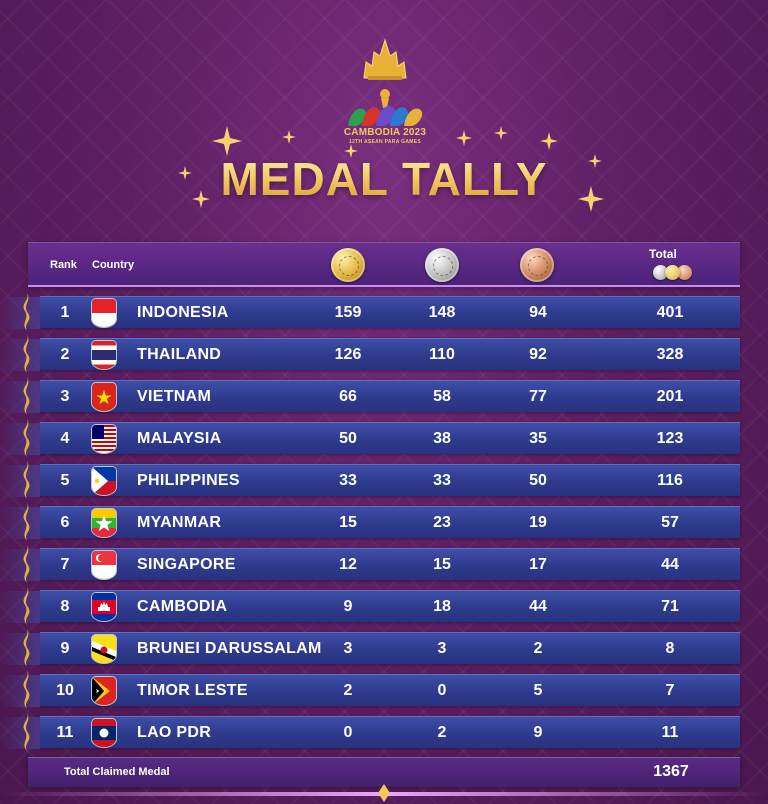  What do you see at coordinates (670, 354) in the screenshot?
I see `total-count: 328` at bounding box center [670, 354].